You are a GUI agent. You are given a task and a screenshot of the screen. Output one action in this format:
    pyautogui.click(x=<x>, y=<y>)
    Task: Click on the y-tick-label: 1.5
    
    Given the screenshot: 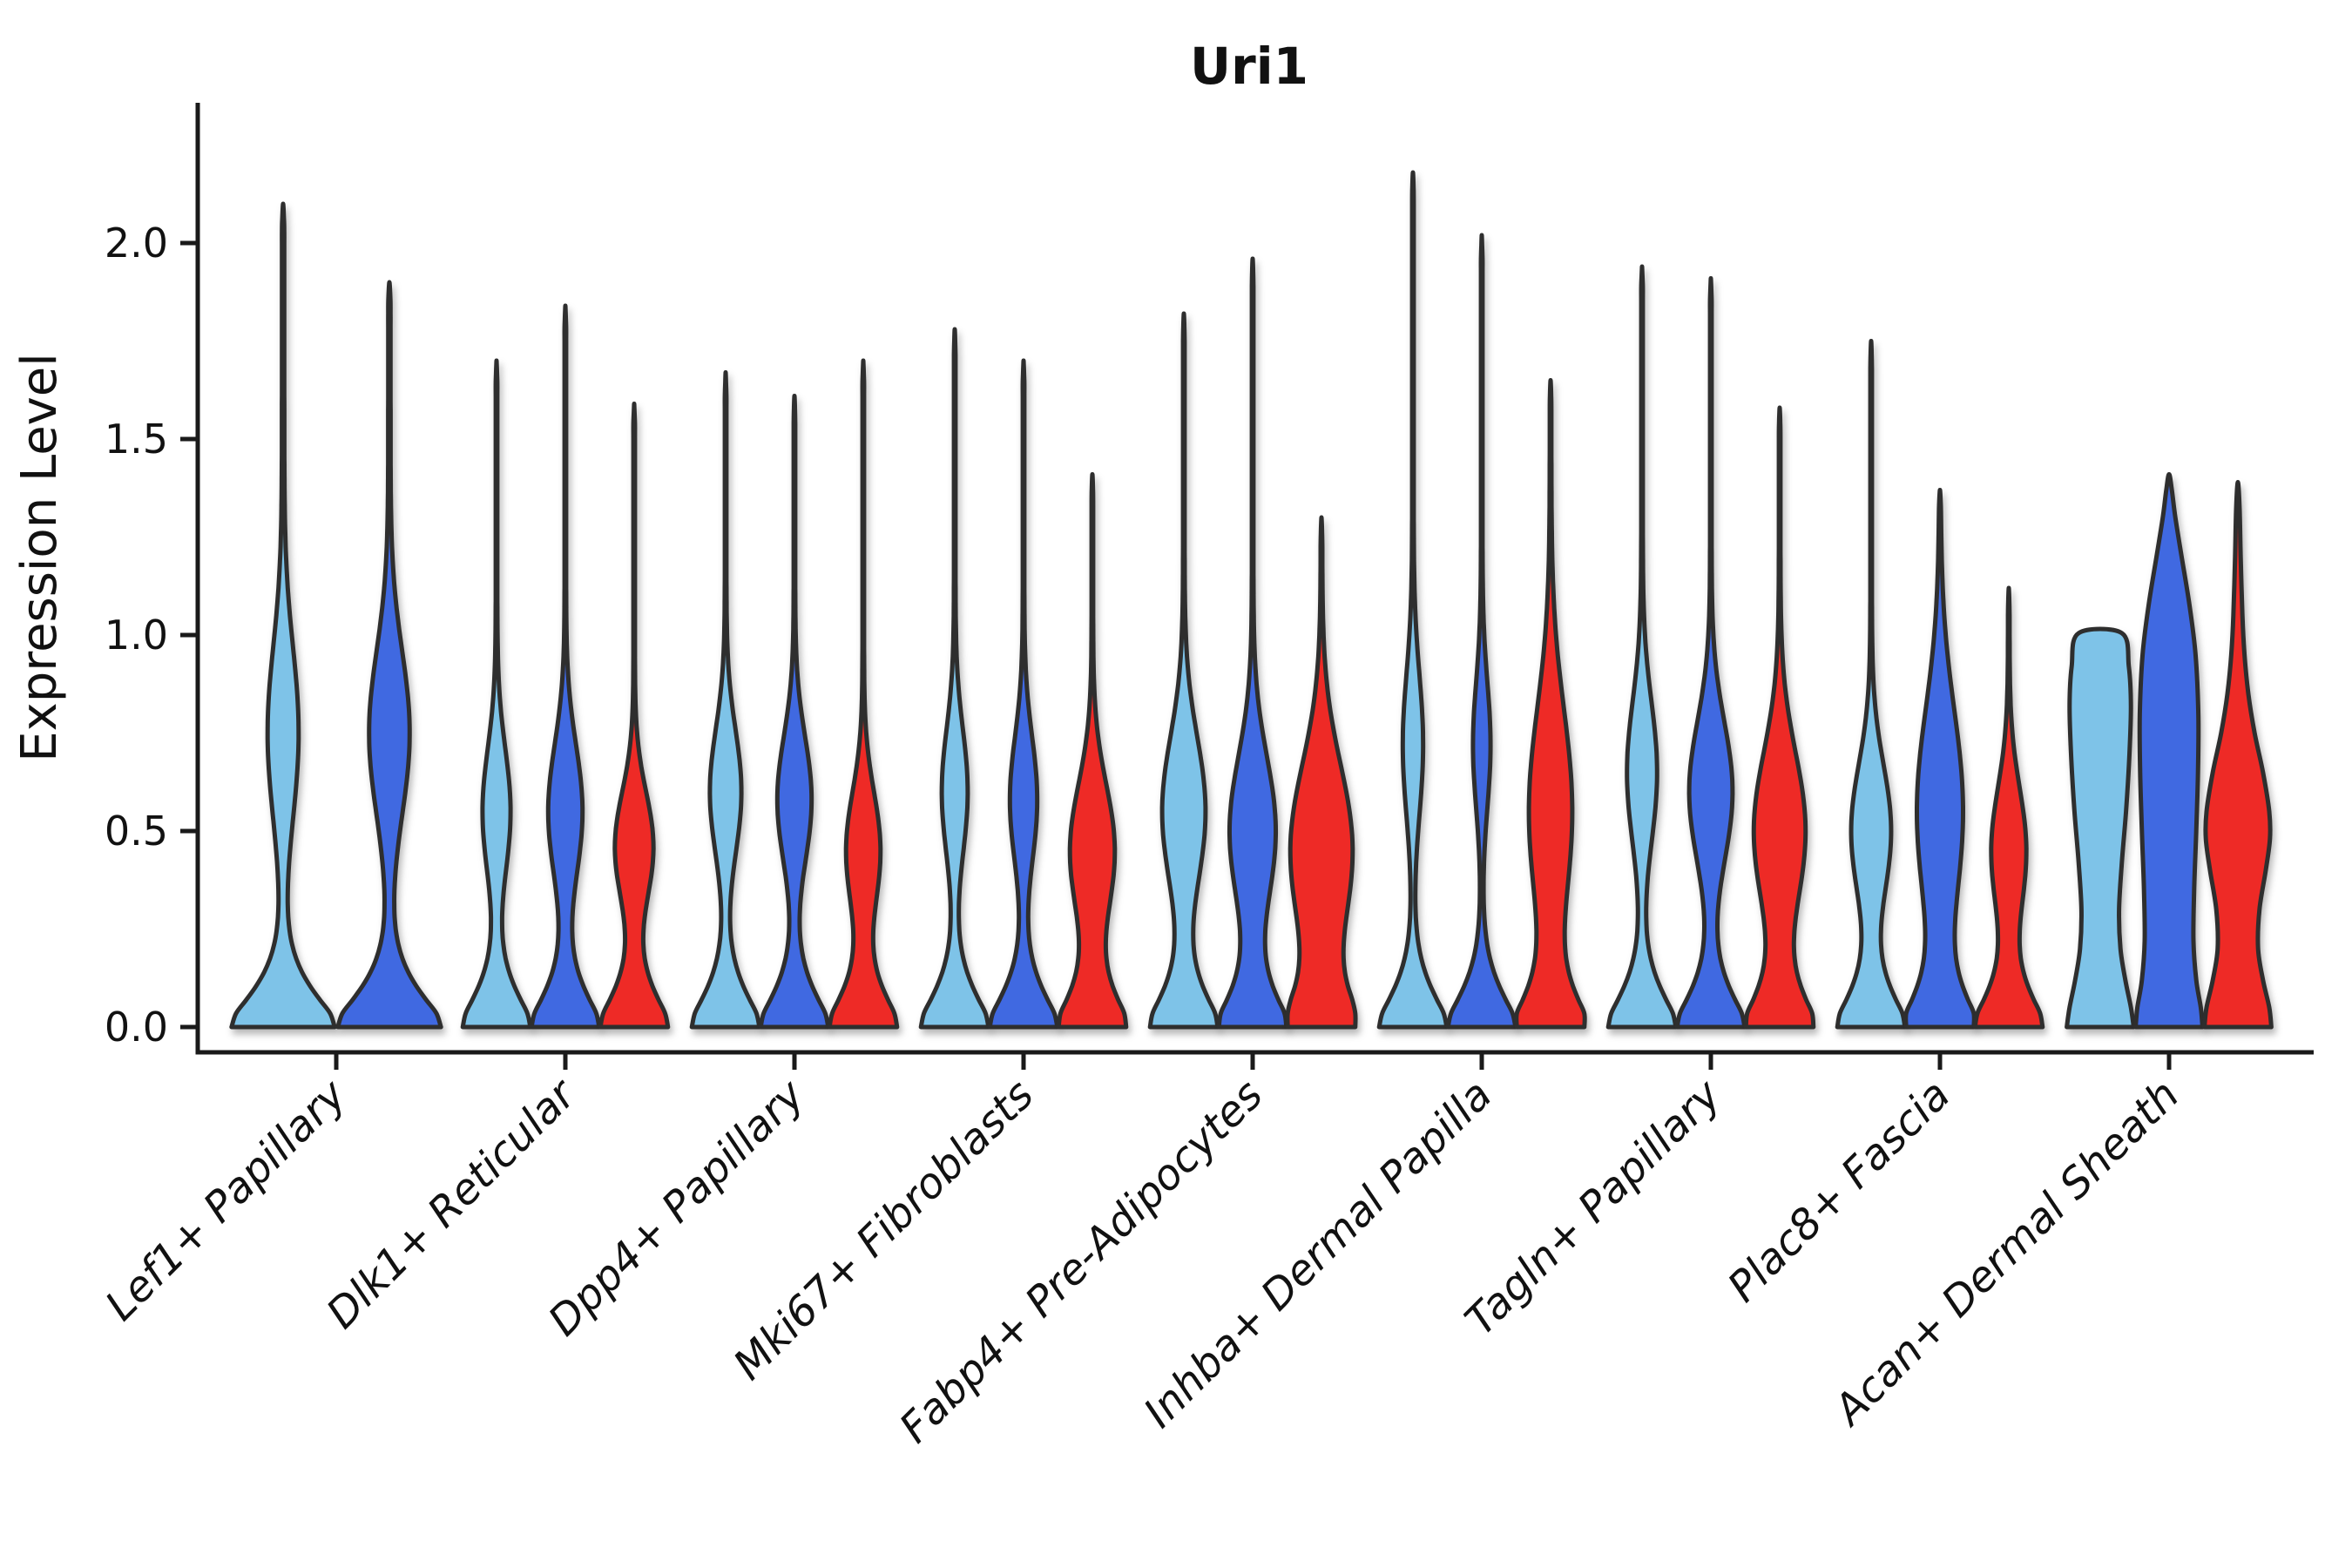 What is the action you would take?
    pyautogui.click(x=136, y=439)
    